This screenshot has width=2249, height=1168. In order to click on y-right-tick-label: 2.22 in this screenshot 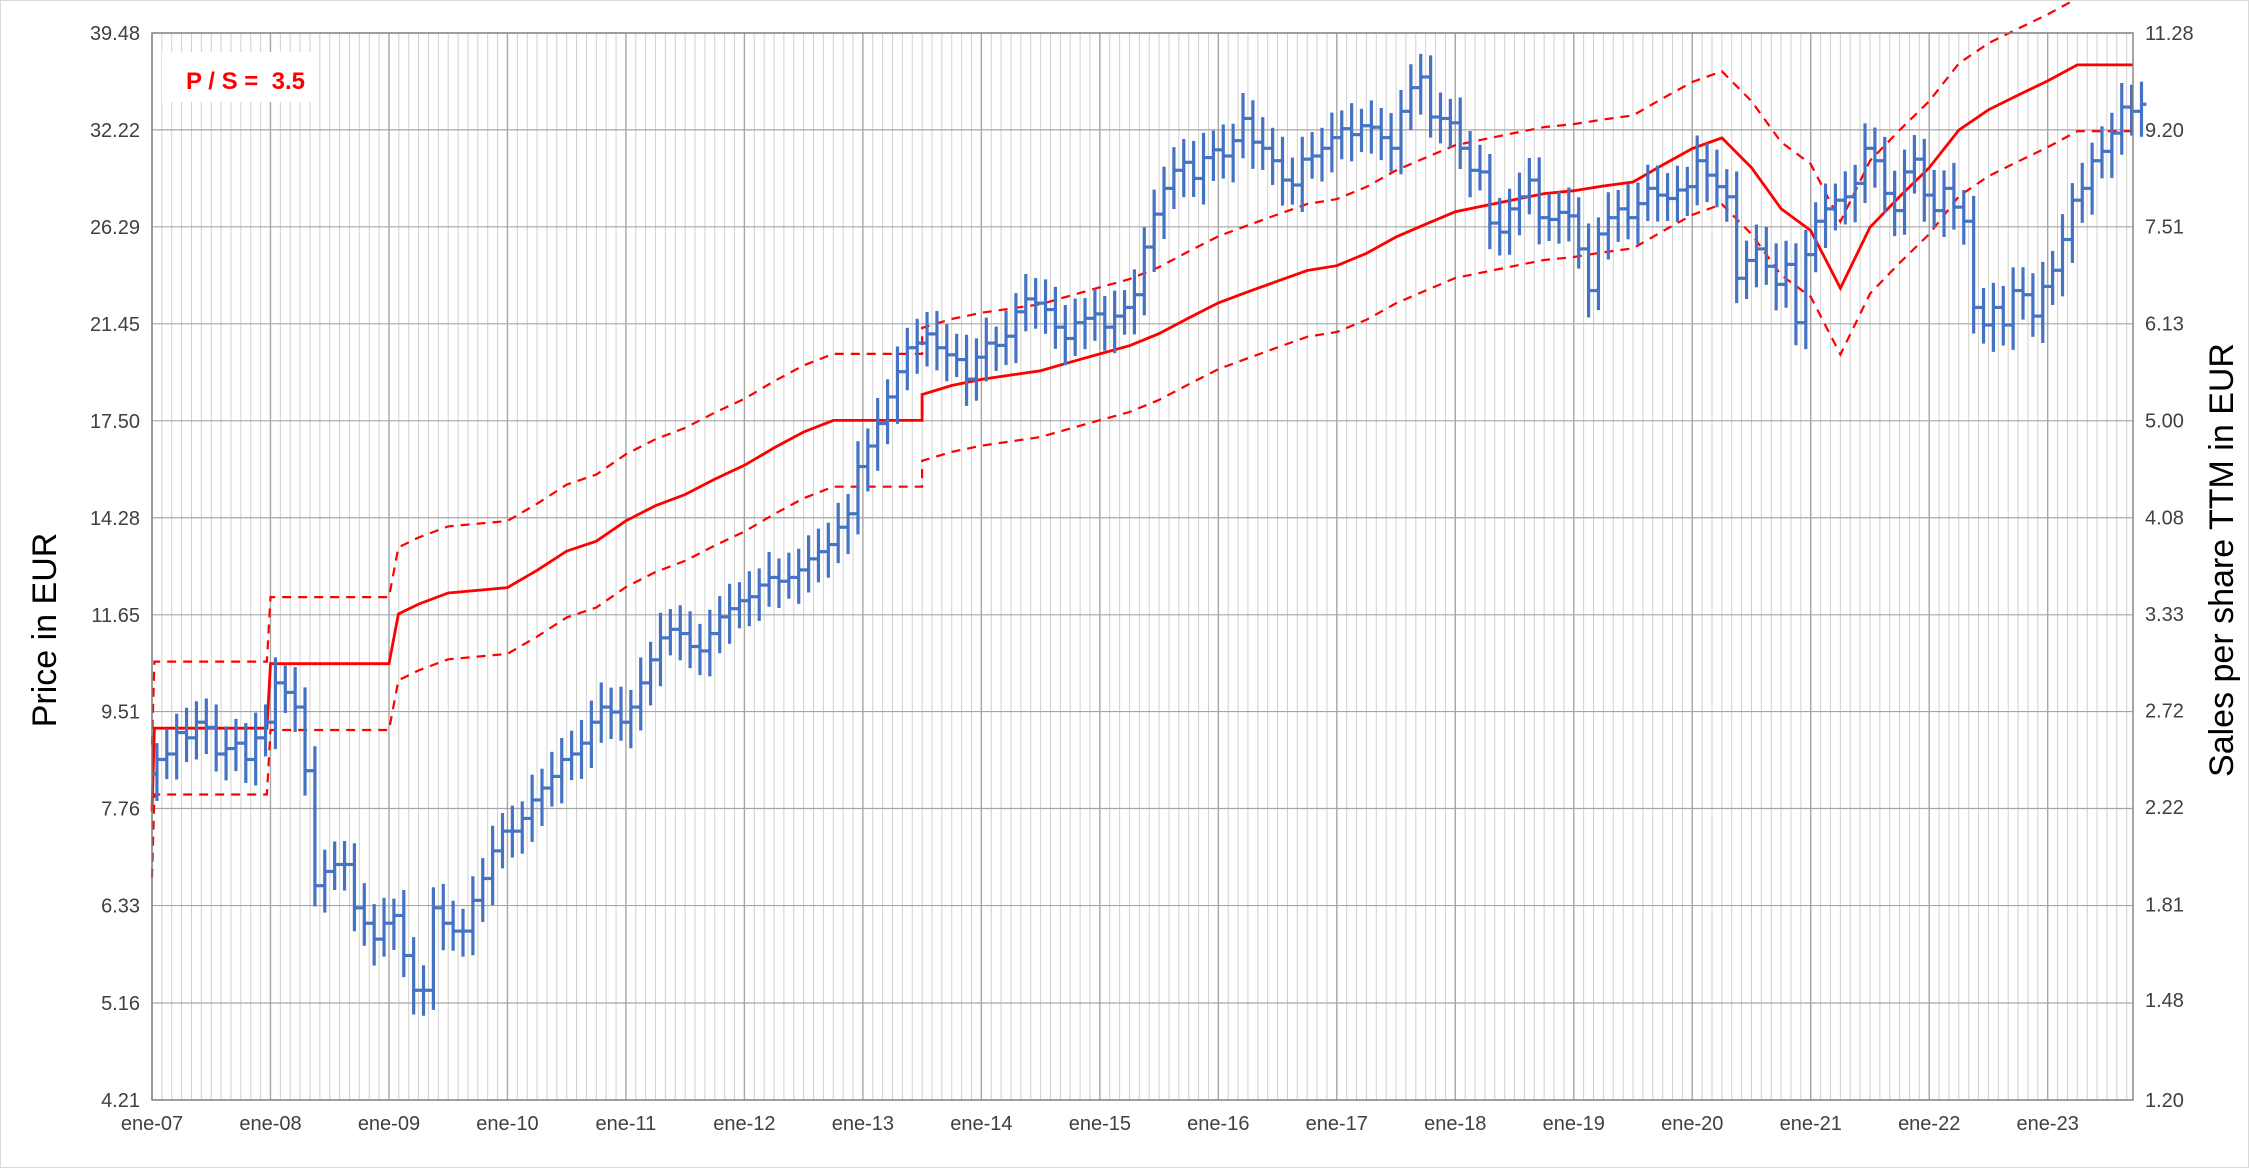, I will do `click(2164, 808)`.